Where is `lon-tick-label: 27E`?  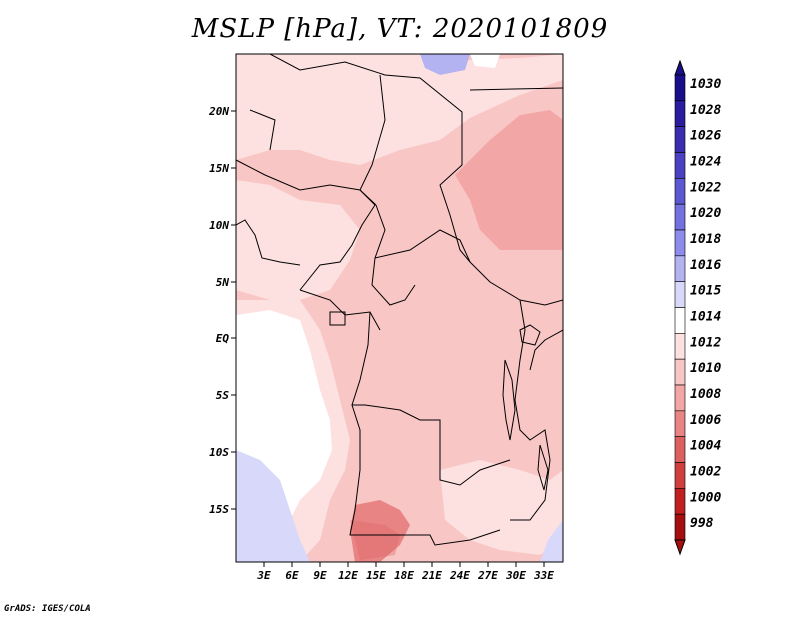
lon-tick-label: 27E is located at coordinates (487, 575).